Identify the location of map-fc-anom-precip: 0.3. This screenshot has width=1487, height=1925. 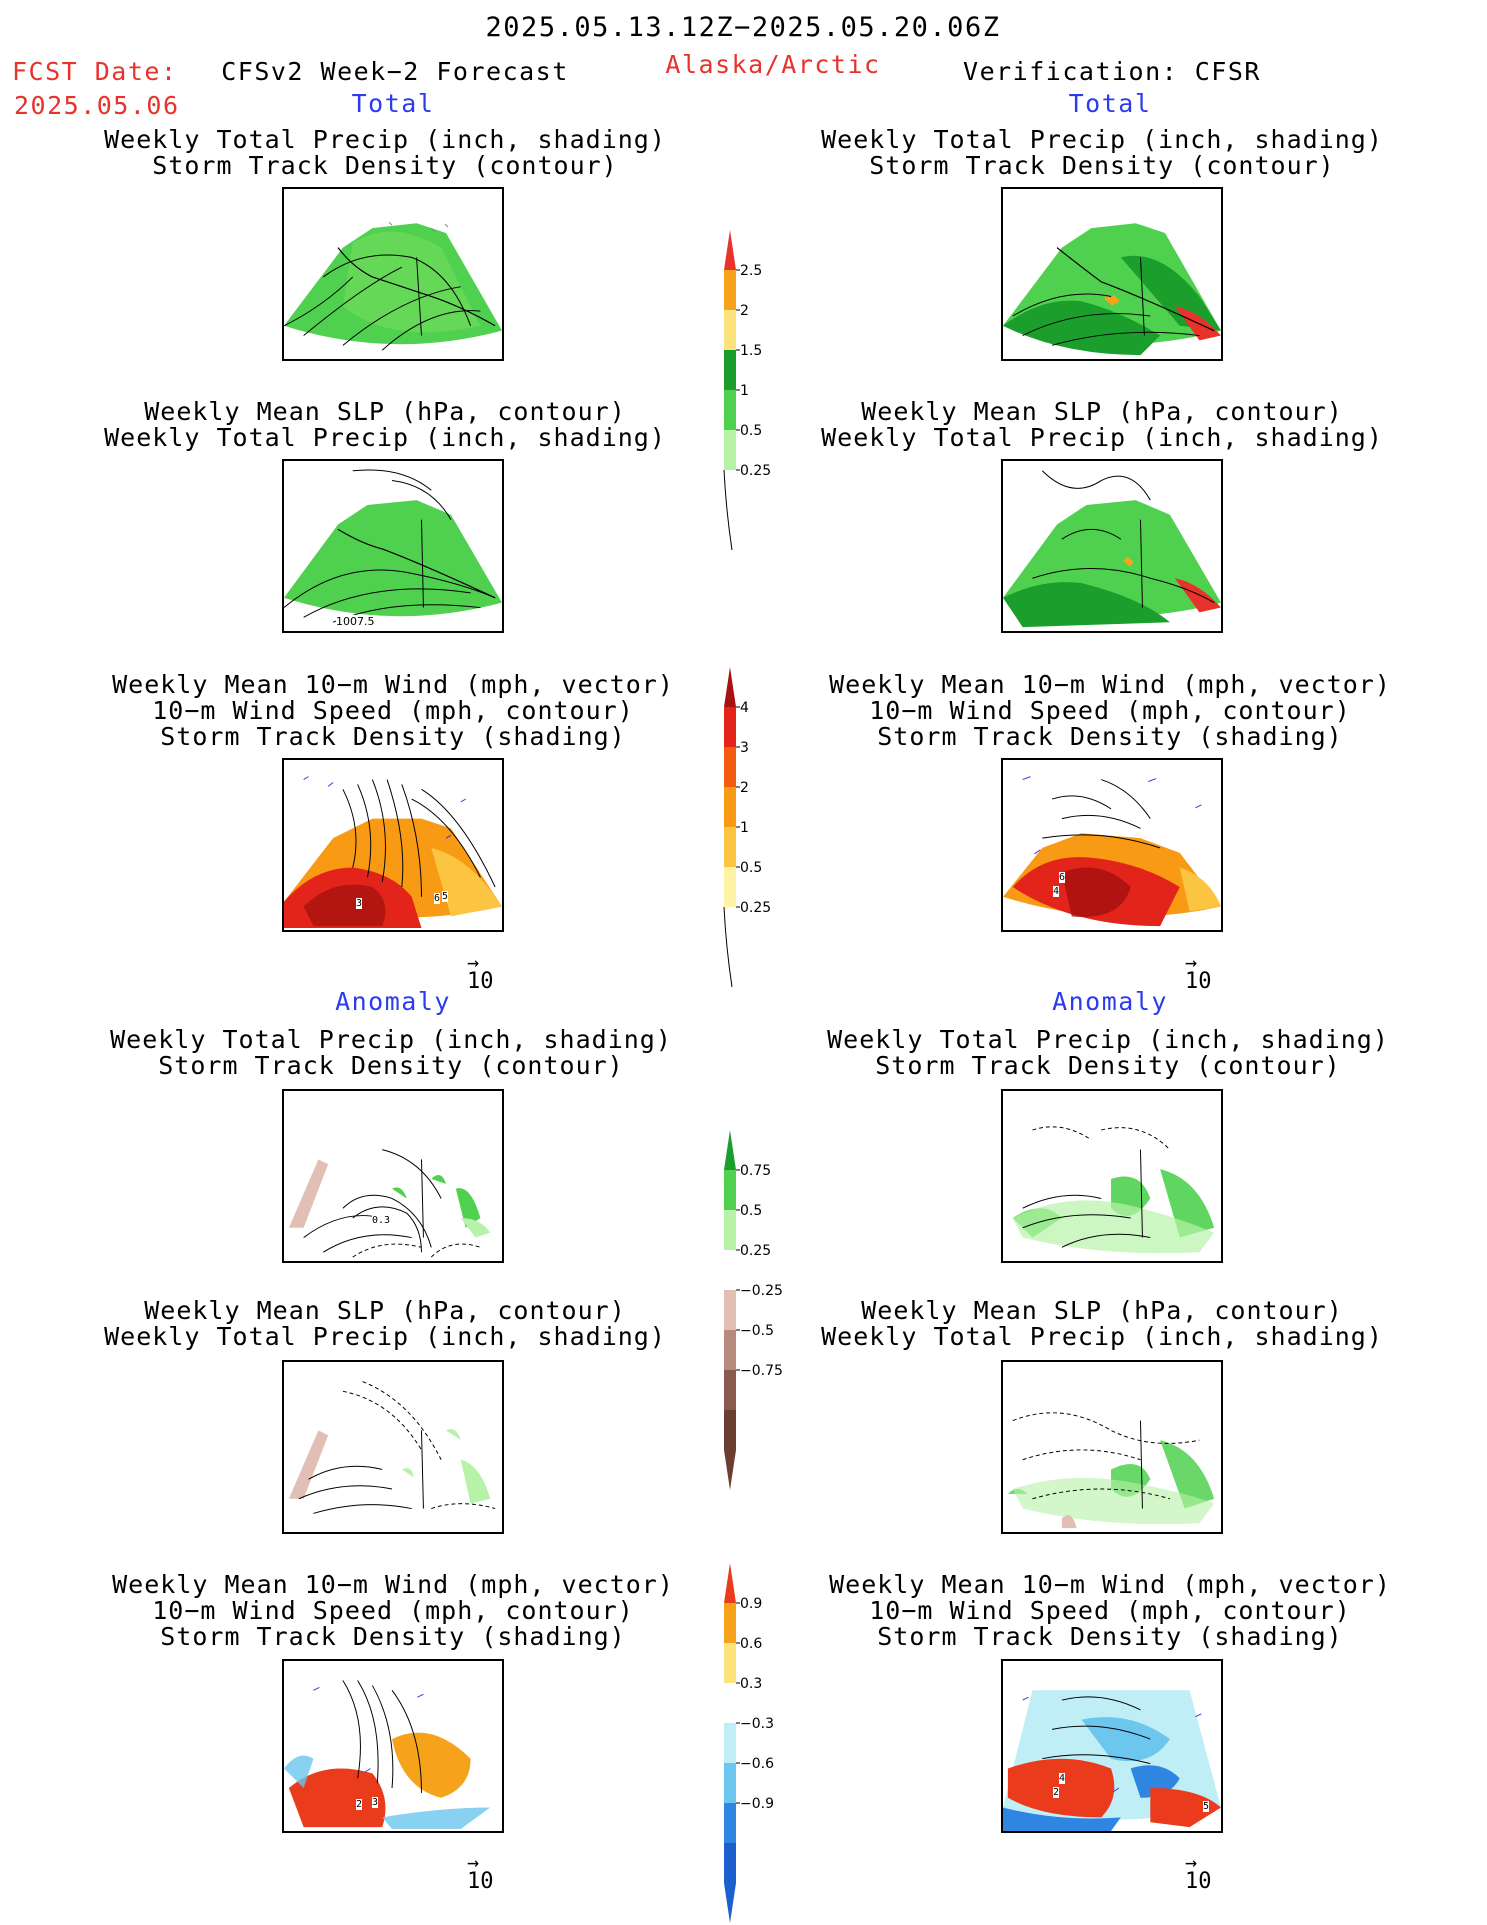
(393, 1176).